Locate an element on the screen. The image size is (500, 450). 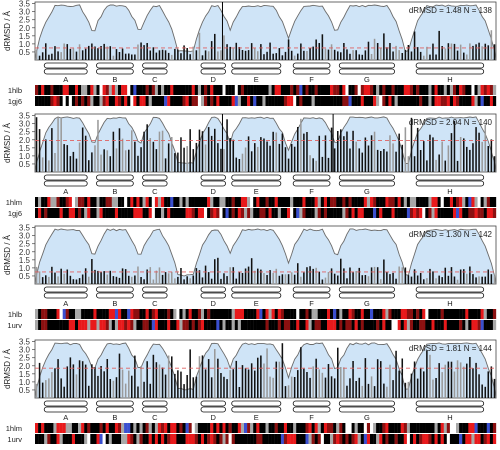
helix-box-upper is located at coordinates (366, 403).